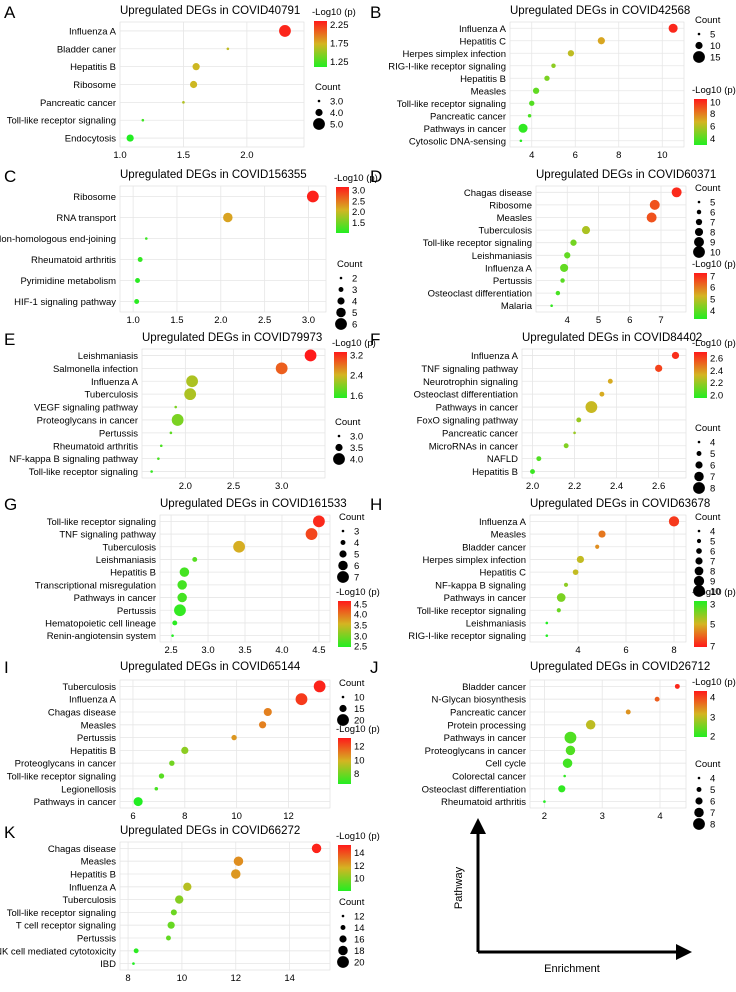 The height and width of the screenshot is (992, 736). Describe the element at coordinates (360, 615) in the screenshot. I see `panel-g-color-tick-label: 4.0` at that location.